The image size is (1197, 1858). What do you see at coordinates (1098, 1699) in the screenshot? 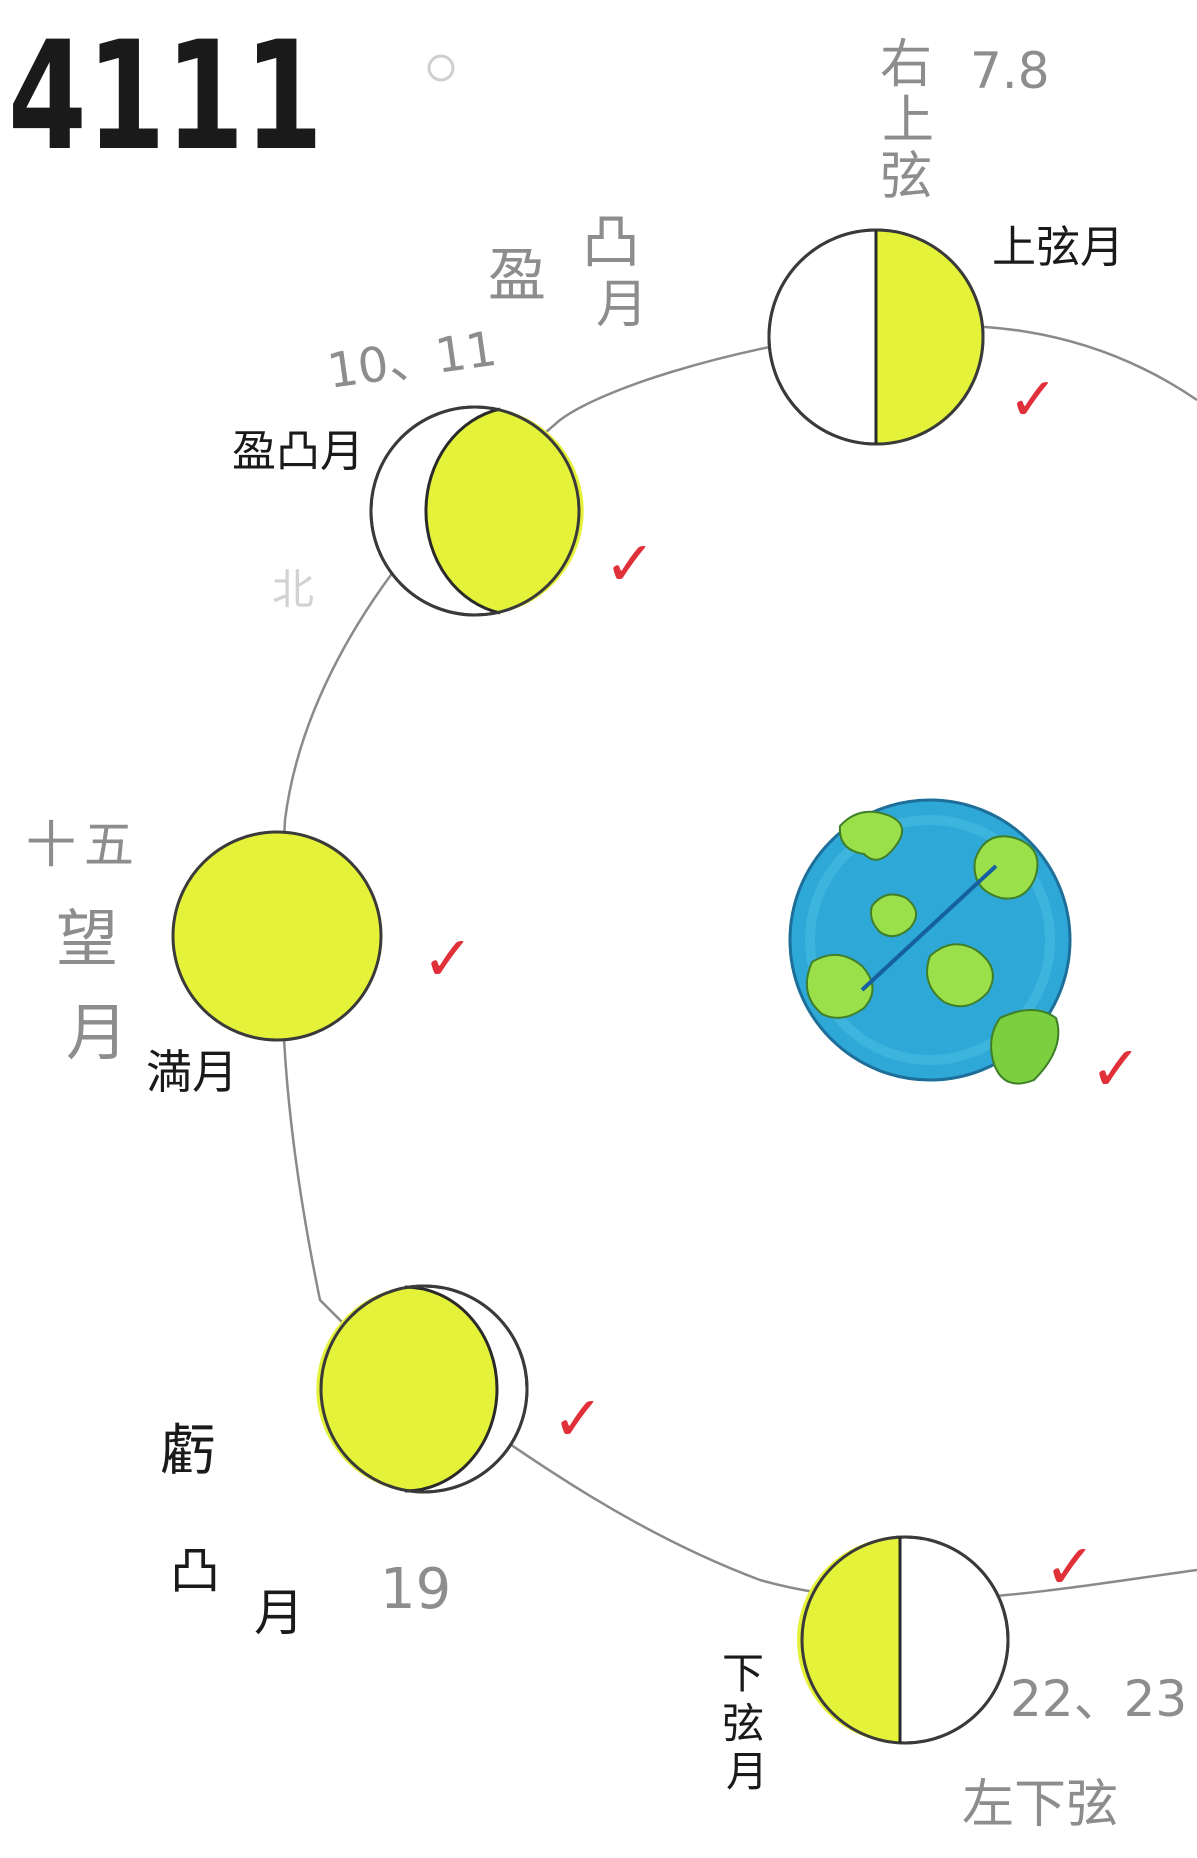
I see `last-quarter-pencil-days: 22、23` at bounding box center [1098, 1699].